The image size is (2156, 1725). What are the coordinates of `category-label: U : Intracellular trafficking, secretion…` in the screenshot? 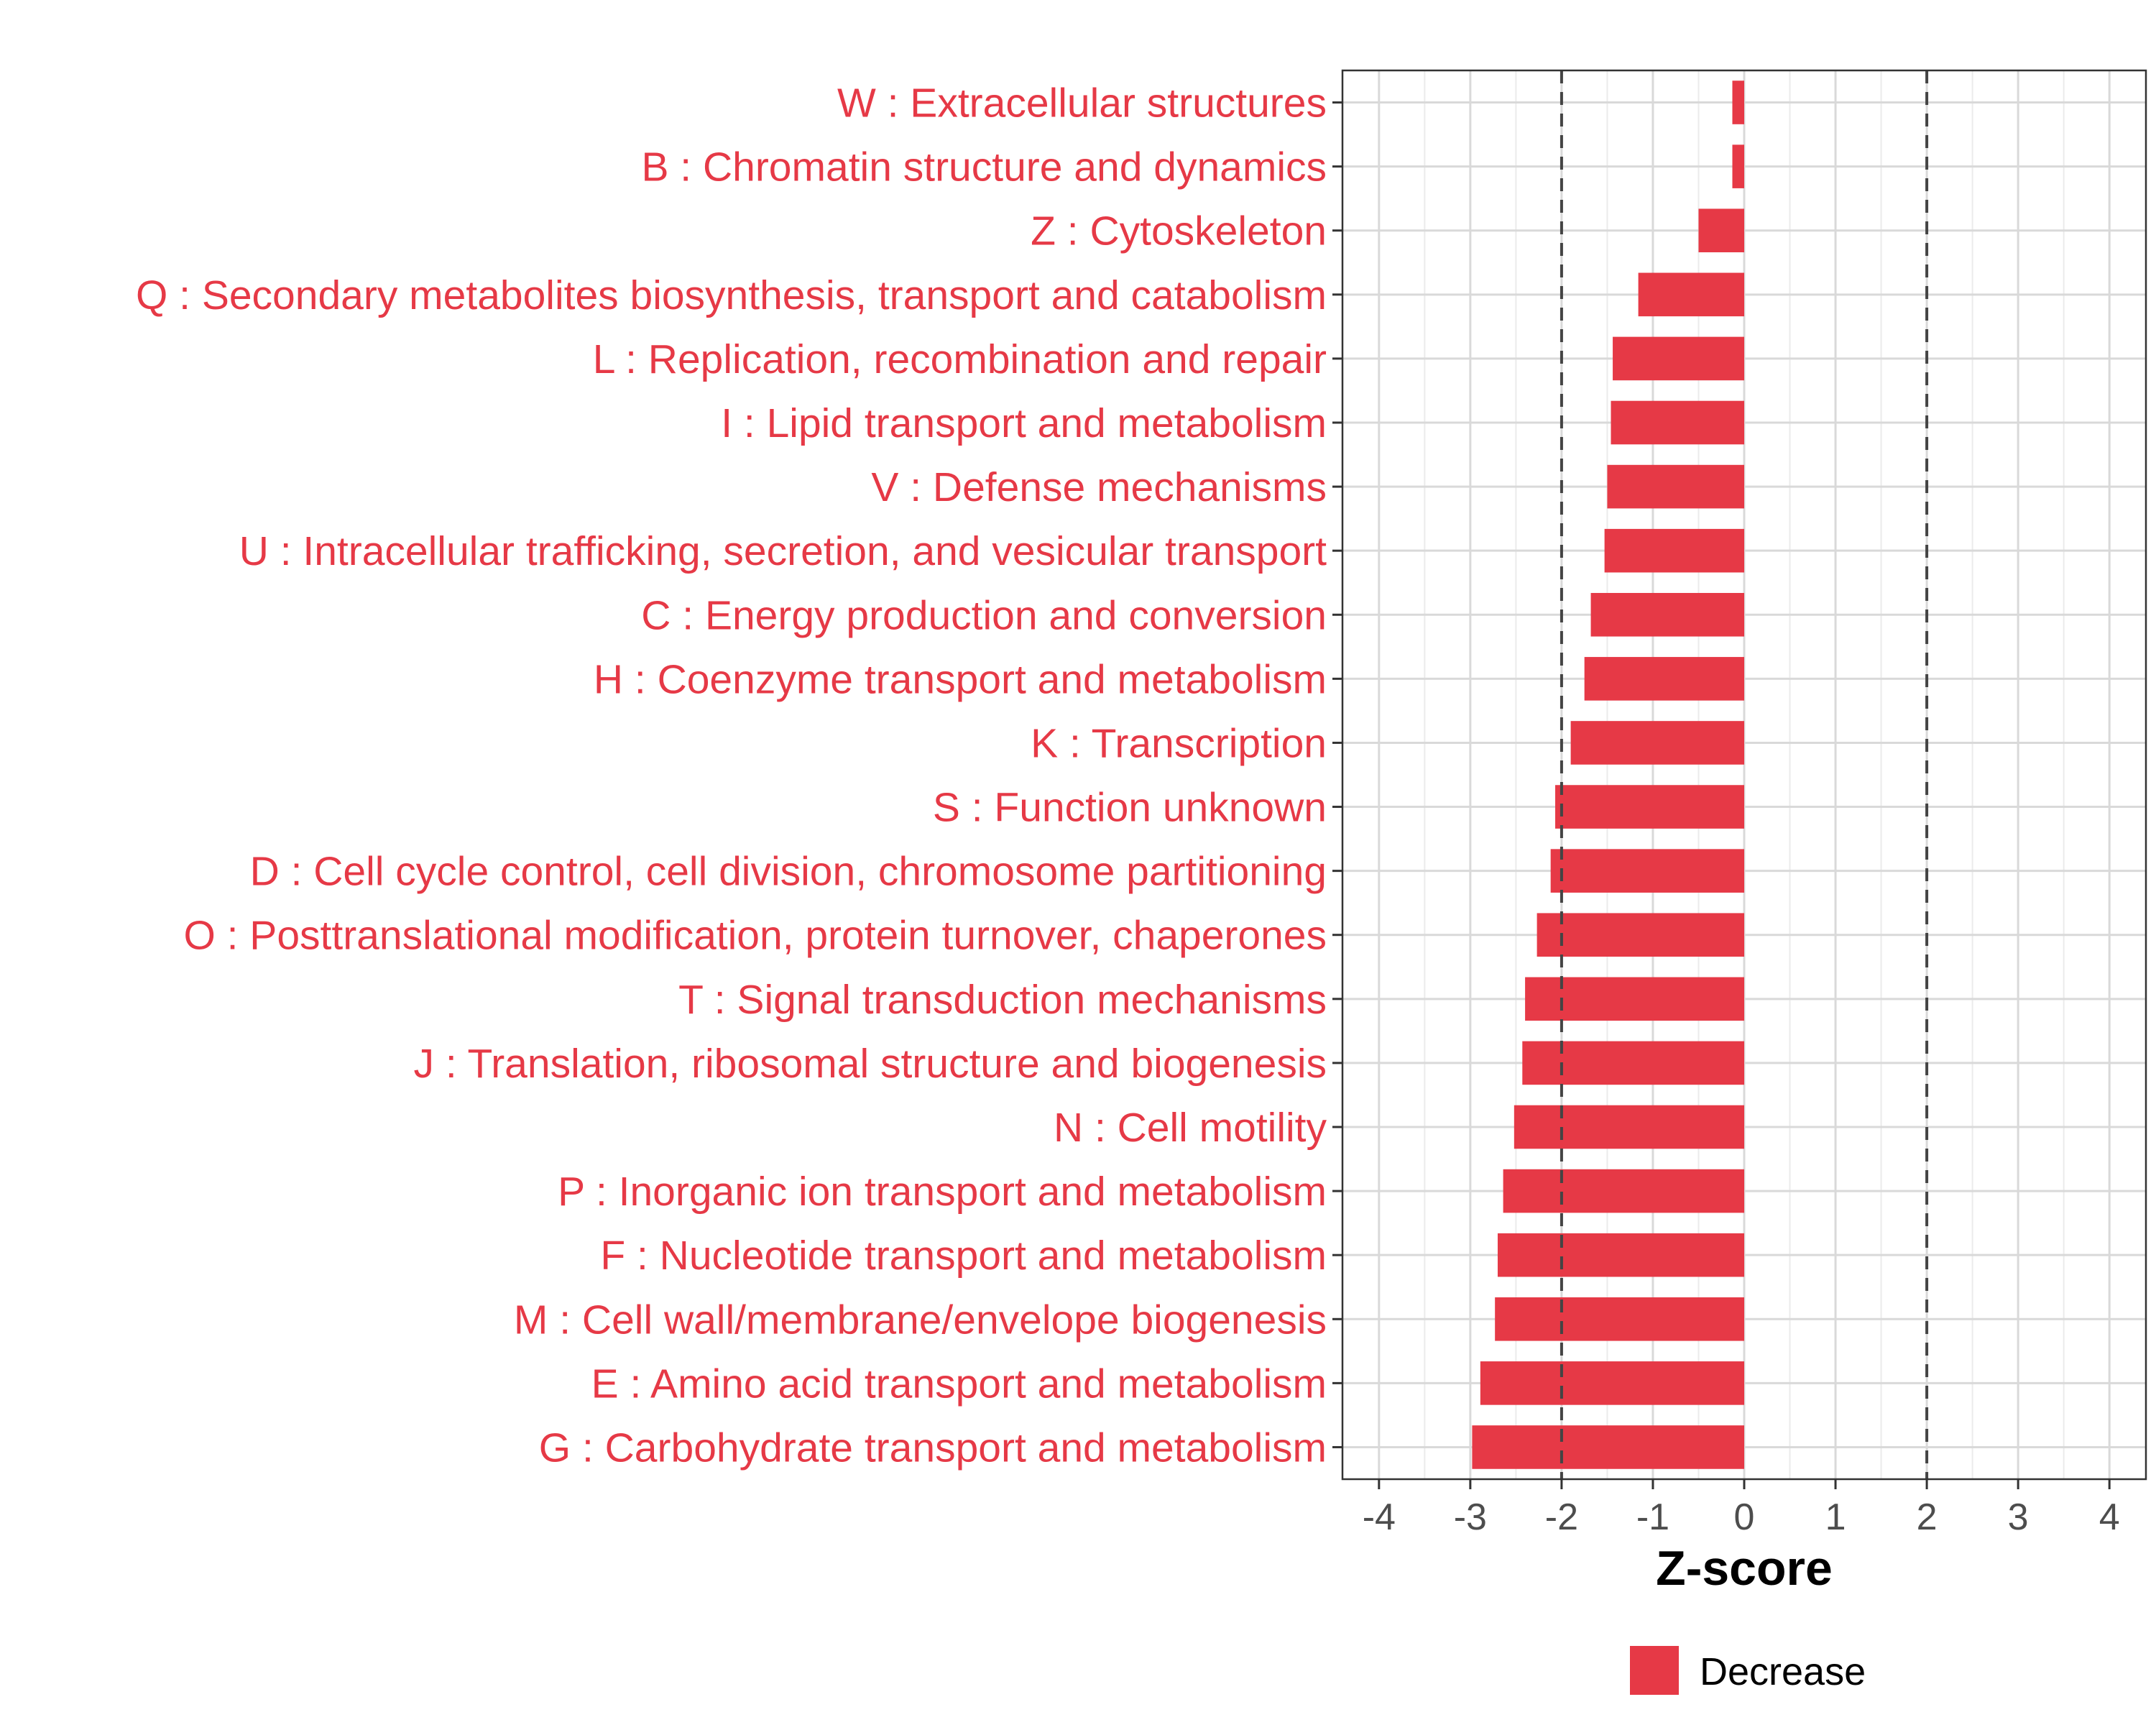 It's located at (783, 551).